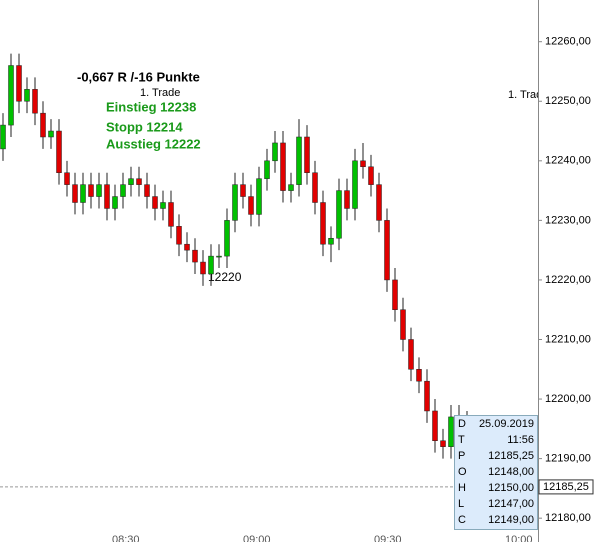  What do you see at coordinates (511, 472) in the screenshot?
I see `info-value: 12148,00` at bounding box center [511, 472].